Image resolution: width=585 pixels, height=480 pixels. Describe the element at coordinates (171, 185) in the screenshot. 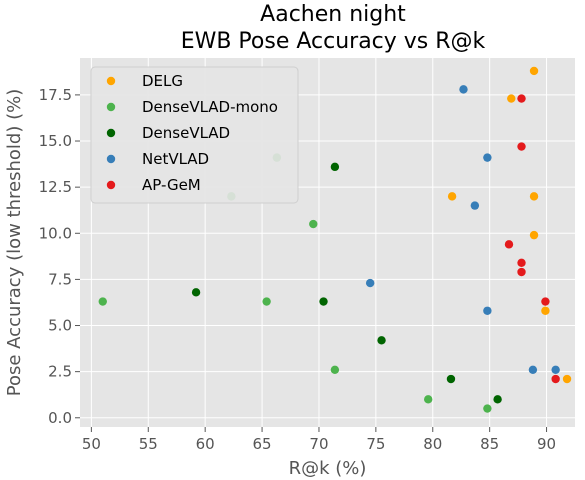

I see `legend-label: AP-GeM` at that location.